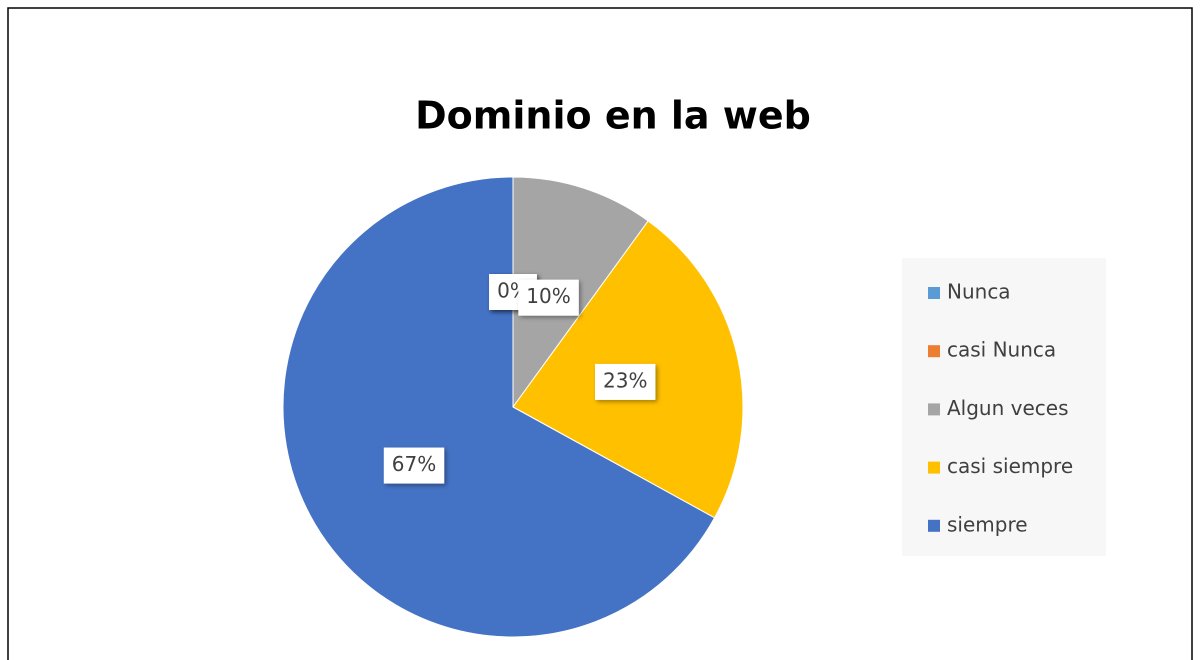  I want to click on legend-label: Algun veces, so click(1008, 408).